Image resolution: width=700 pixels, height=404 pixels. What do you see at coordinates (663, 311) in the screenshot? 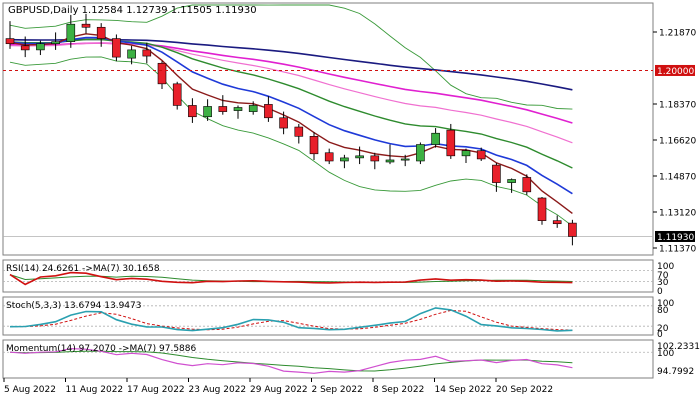
I see `stoch-tick-80: 80` at bounding box center [663, 311].